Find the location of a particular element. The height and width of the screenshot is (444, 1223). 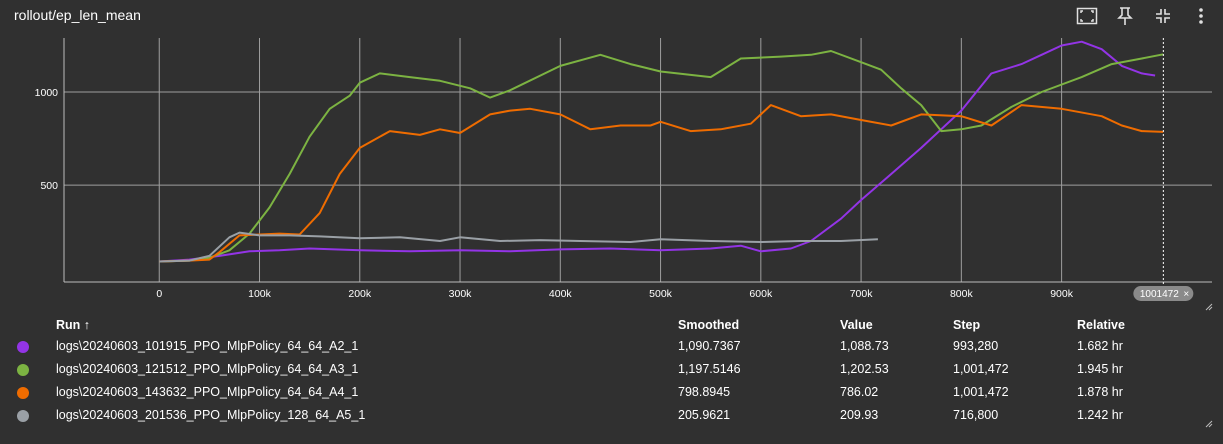

x-tick-label: 0 is located at coordinates (159, 294).